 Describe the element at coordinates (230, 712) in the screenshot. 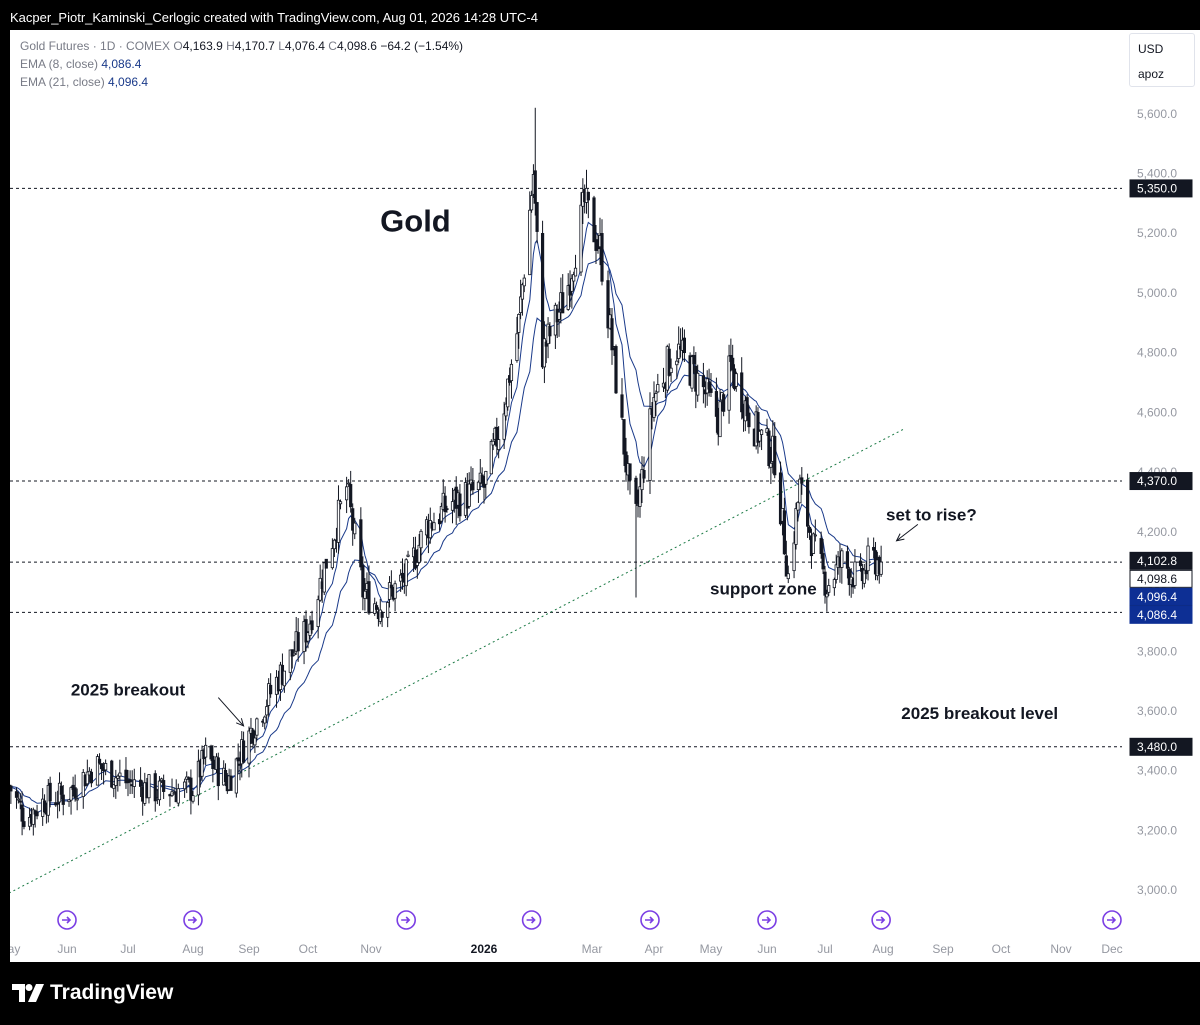

I see `annotation-arrow` at that location.